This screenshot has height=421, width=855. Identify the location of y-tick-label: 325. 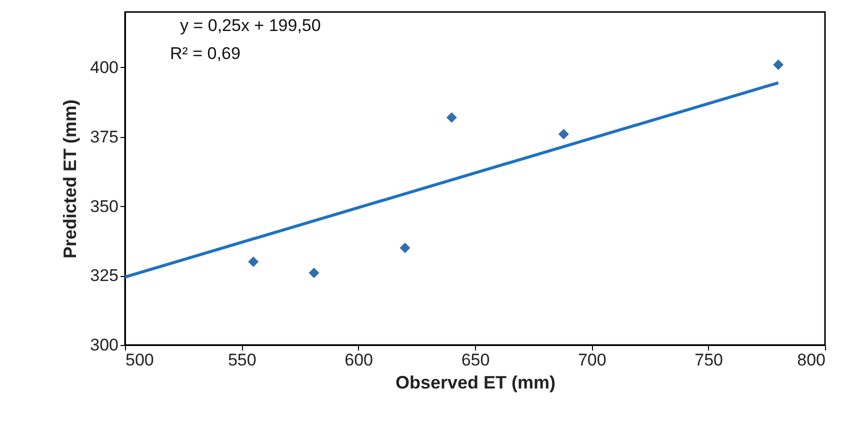
(104, 276).